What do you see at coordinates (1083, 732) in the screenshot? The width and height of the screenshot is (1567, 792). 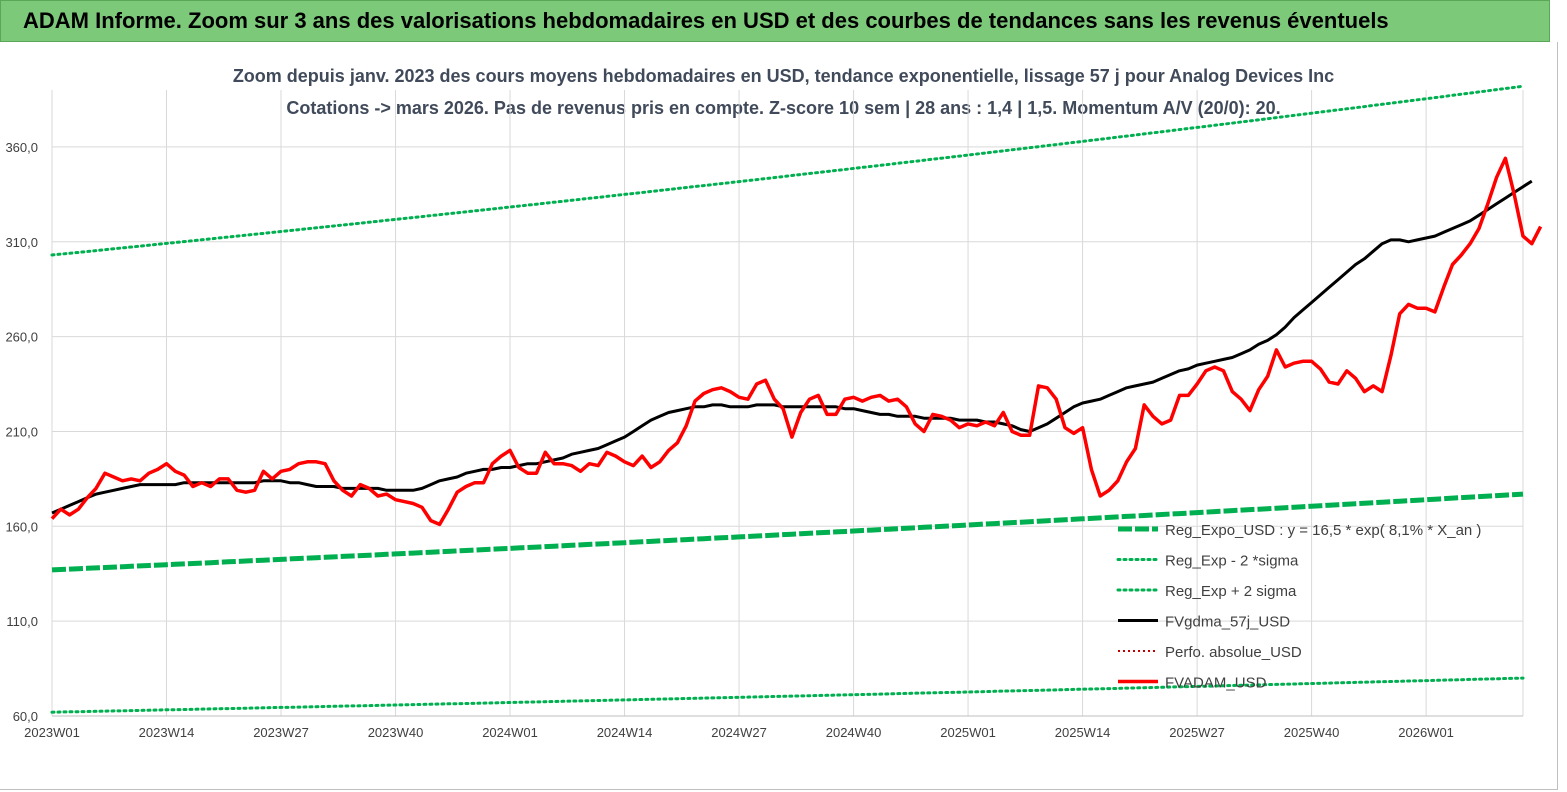 I see `x-tick-label: 2025W14` at bounding box center [1083, 732].